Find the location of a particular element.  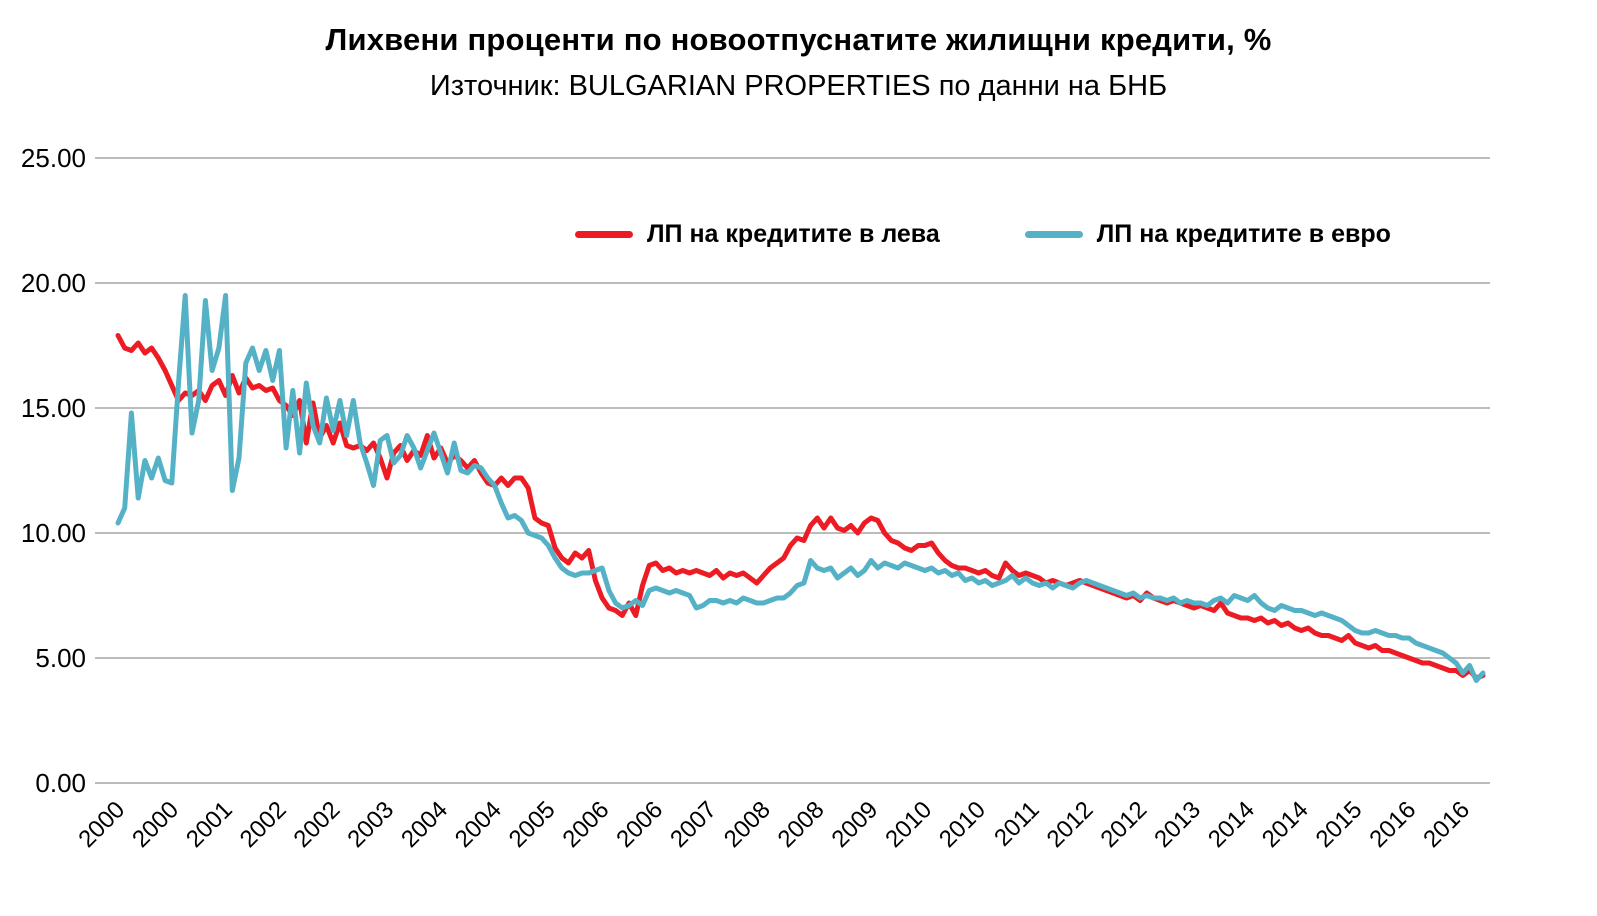

legend-swatch-euro-line is located at coordinates (1053, 234).